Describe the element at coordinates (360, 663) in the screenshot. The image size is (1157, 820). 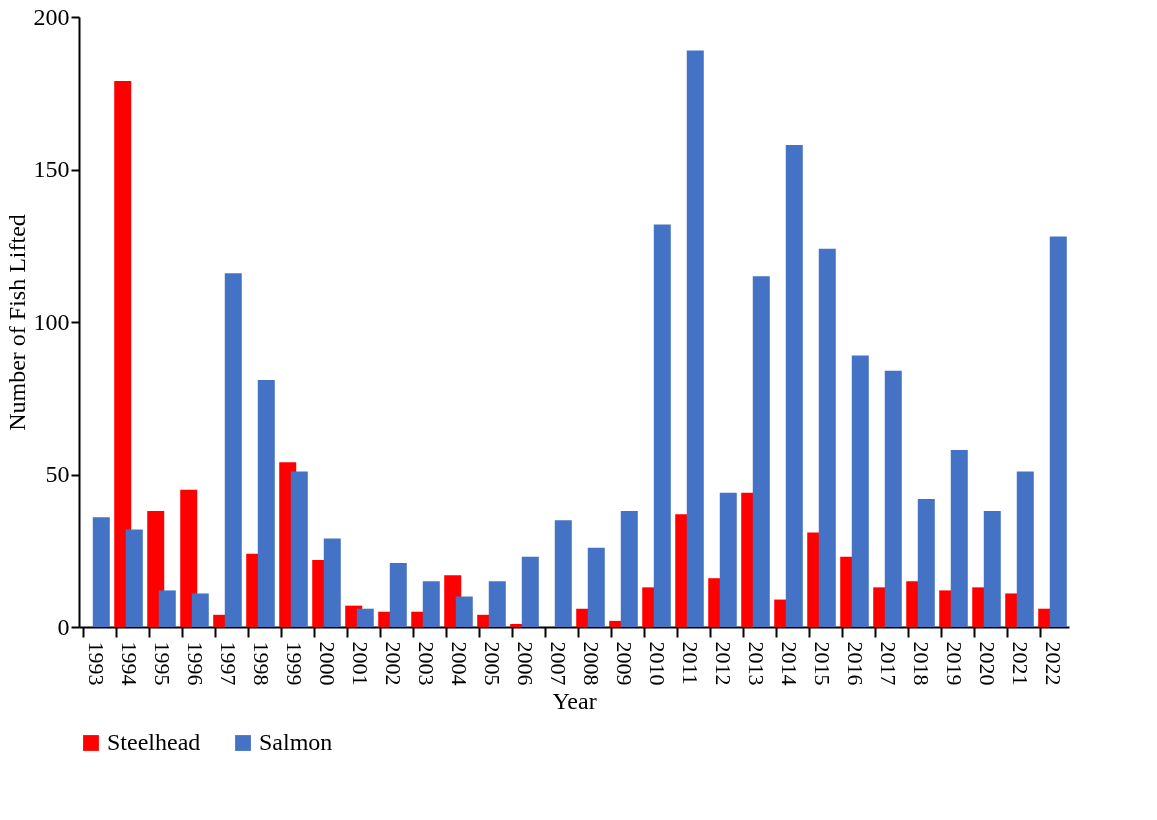
I see `x-tick-label: 2001` at that location.